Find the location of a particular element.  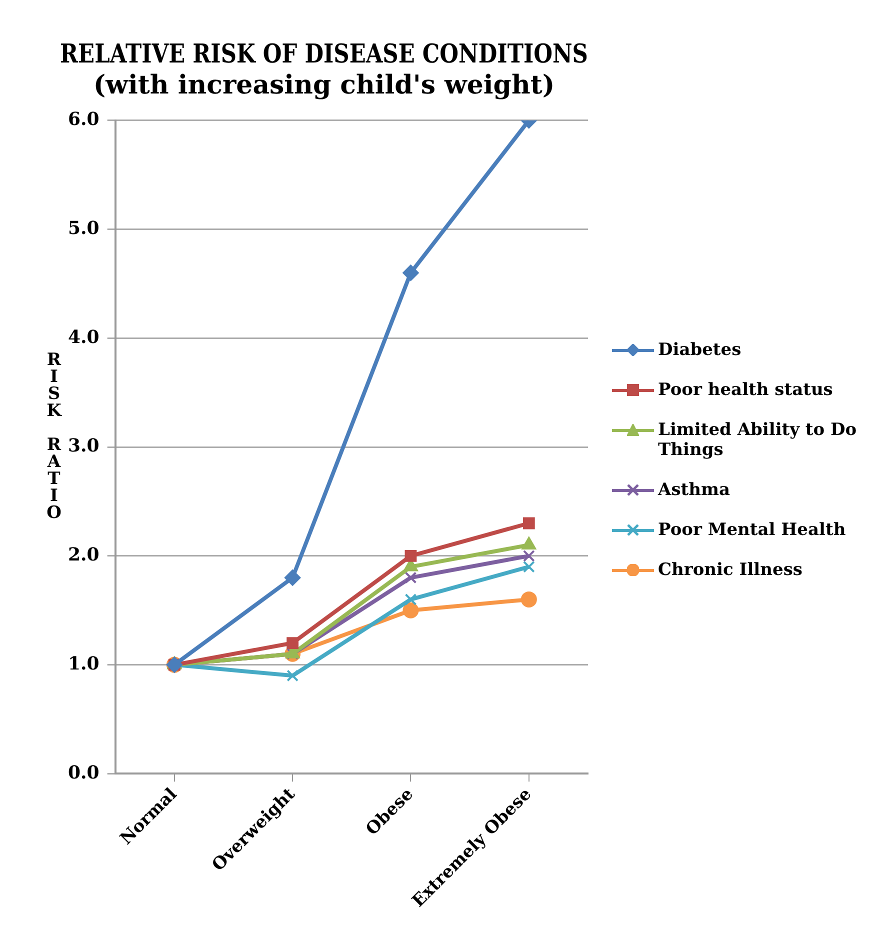

legend-label: Limited Ability to Do Things is located at coordinates (758, 440).